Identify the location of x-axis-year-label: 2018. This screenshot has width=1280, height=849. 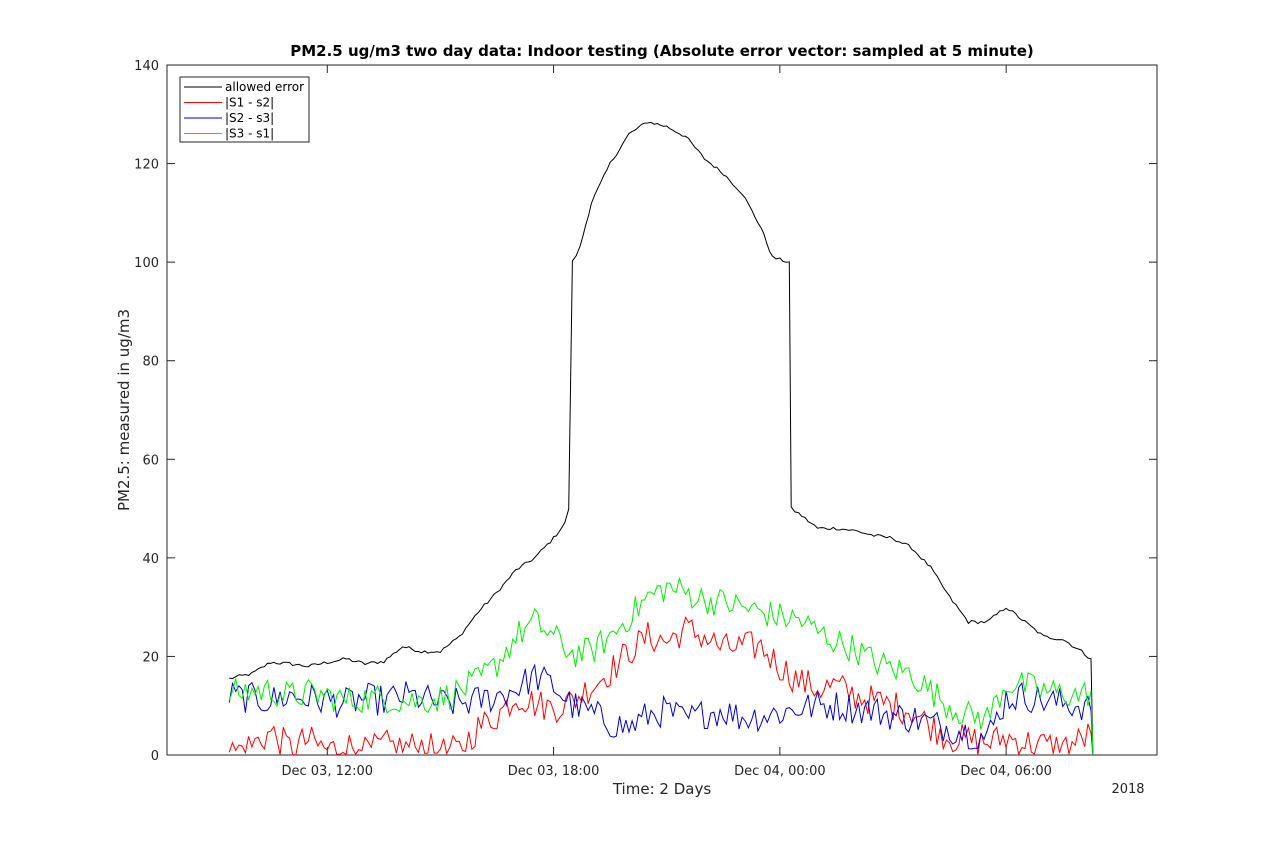
(1127, 789).